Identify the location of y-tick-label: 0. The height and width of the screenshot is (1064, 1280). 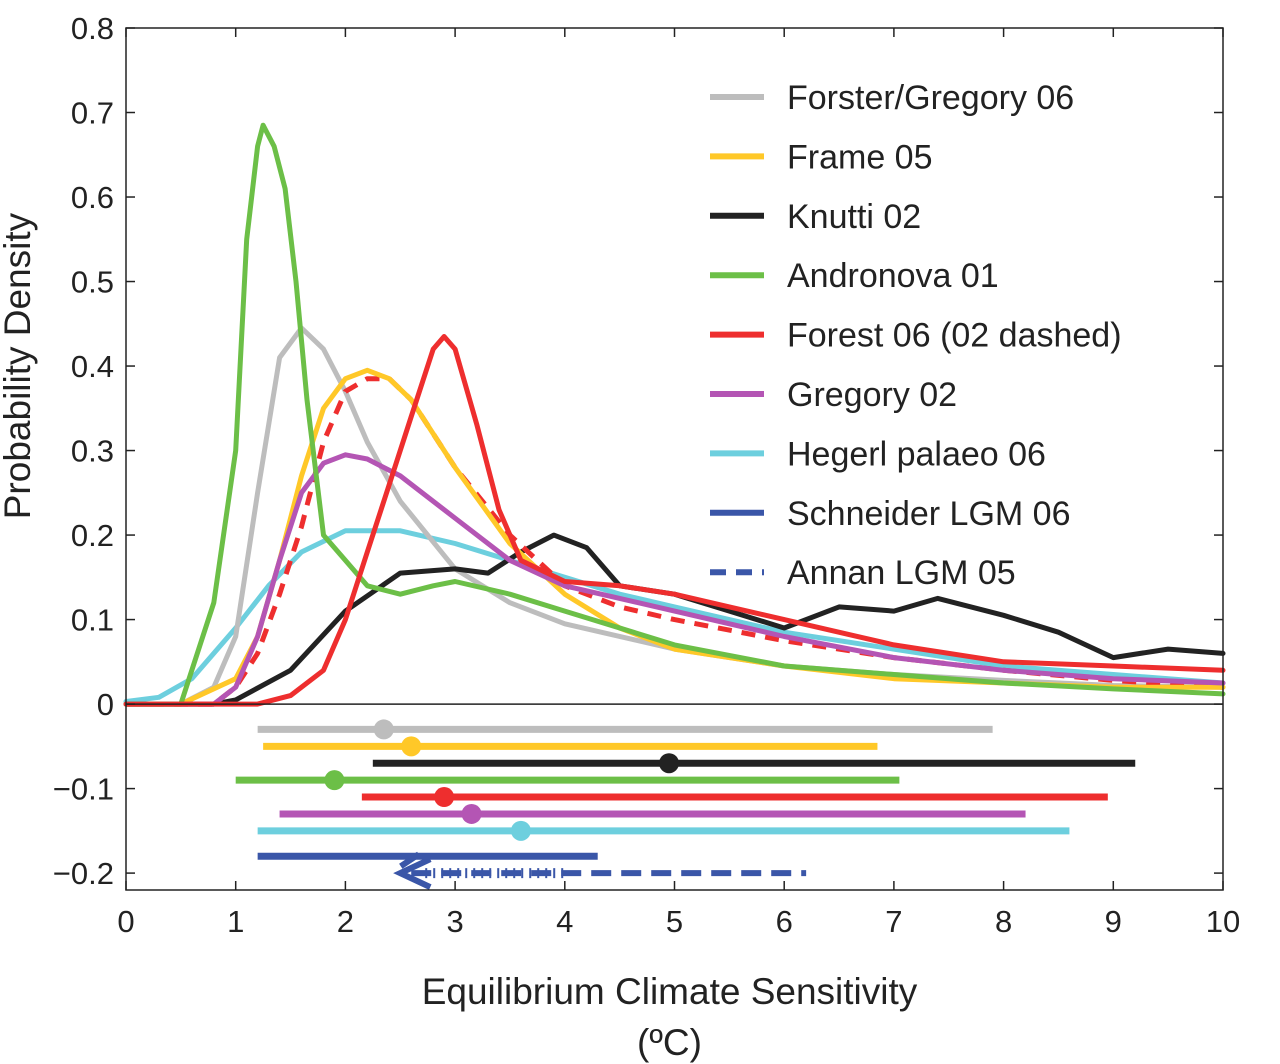
(105, 704).